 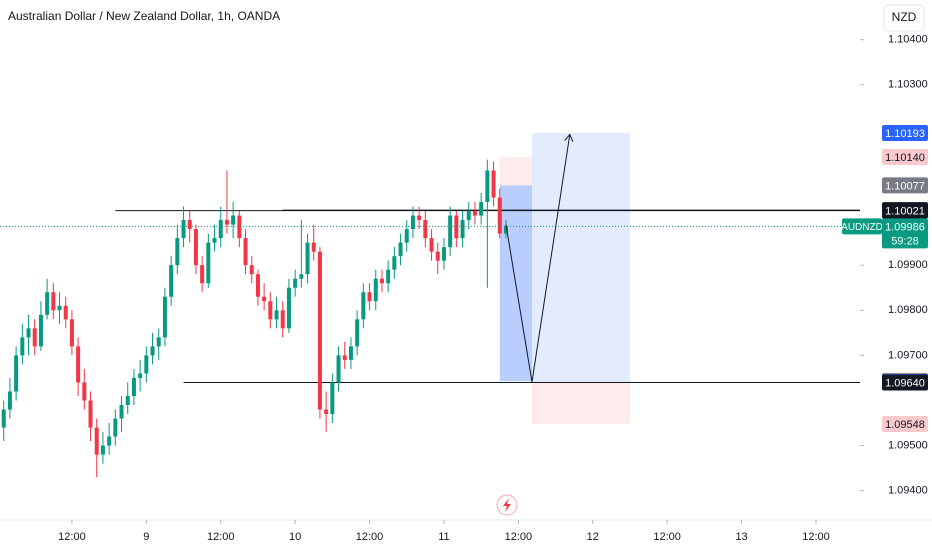 I want to click on price-tag-label: 1.10140, so click(x=905, y=158).